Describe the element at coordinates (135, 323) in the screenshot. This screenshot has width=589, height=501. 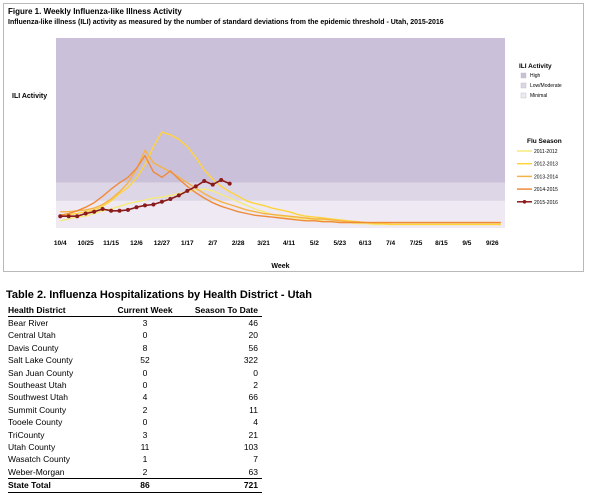
I see `table-row: Bear River 3 46` at that location.